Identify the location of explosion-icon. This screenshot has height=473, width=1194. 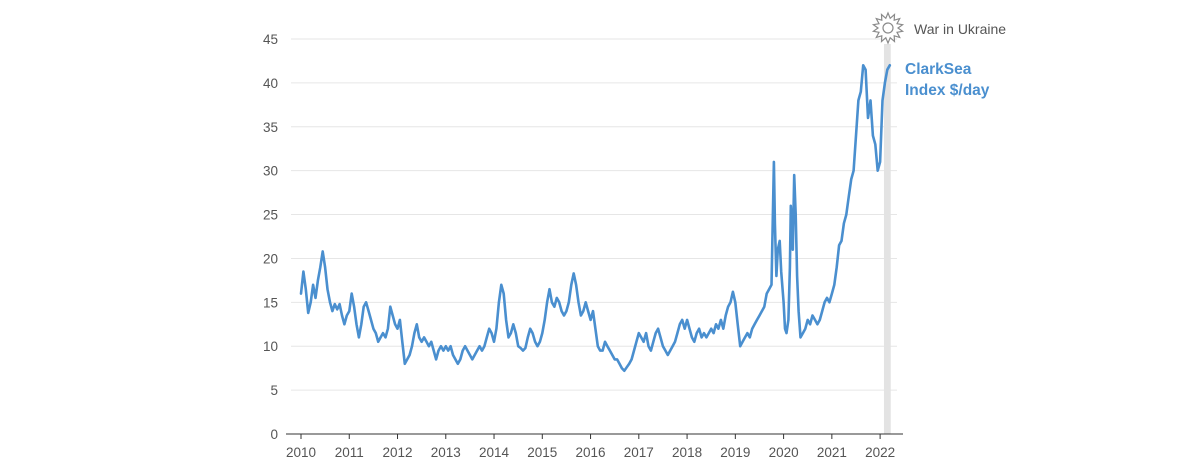
(888, 28).